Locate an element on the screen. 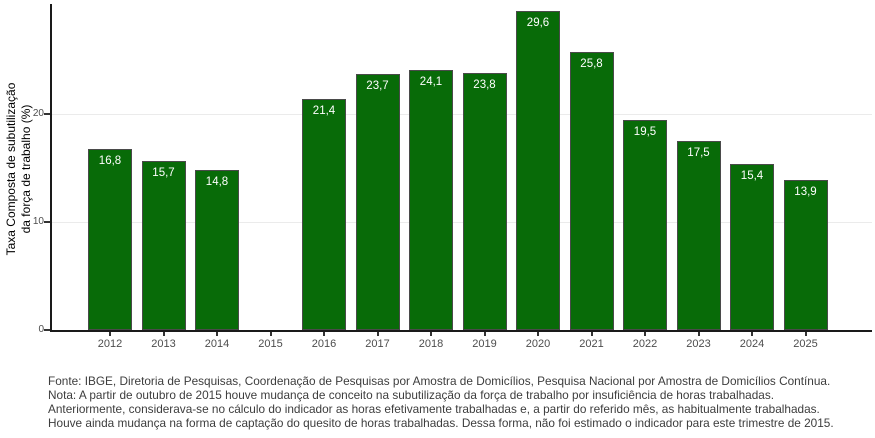 The image size is (875, 438). x-axis-tick-2016 is located at coordinates (324, 334).